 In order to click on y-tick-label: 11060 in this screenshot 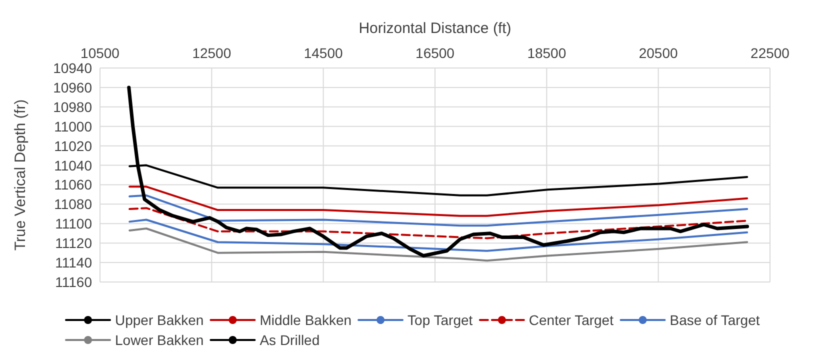, I will do `click(73, 184)`.